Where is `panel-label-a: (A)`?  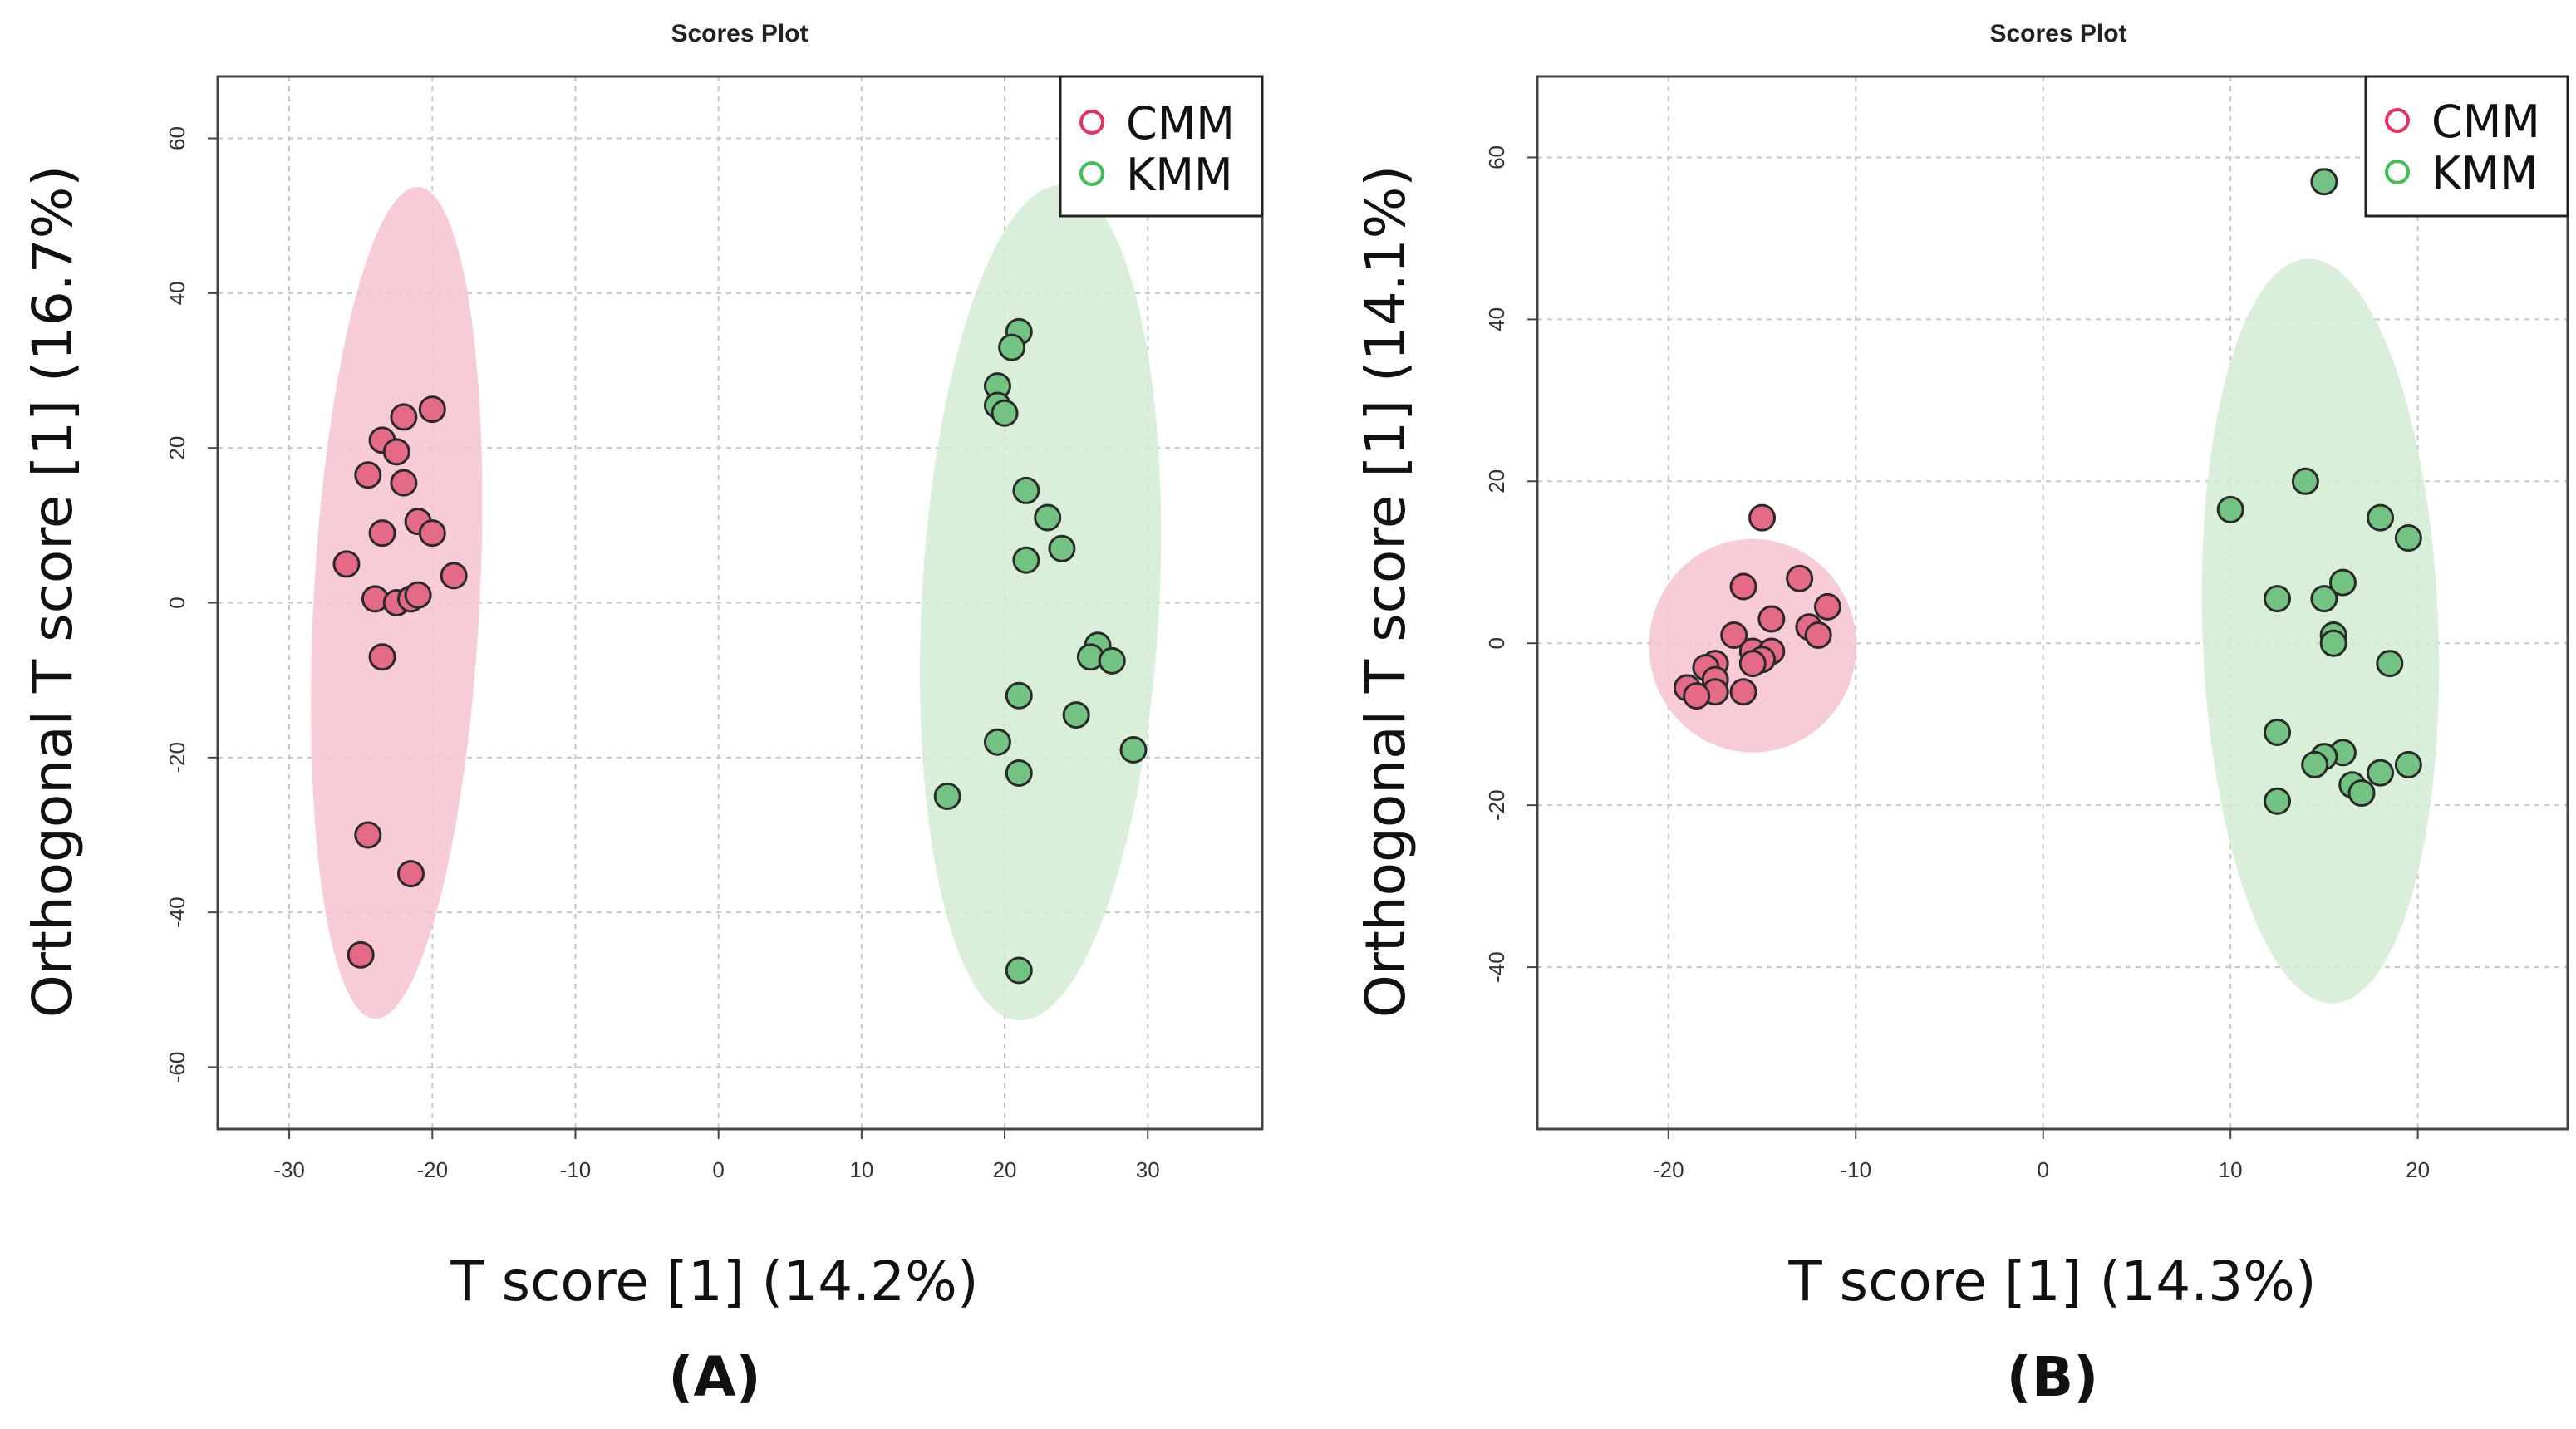 panel-label-a: (A) is located at coordinates (714, 1377).